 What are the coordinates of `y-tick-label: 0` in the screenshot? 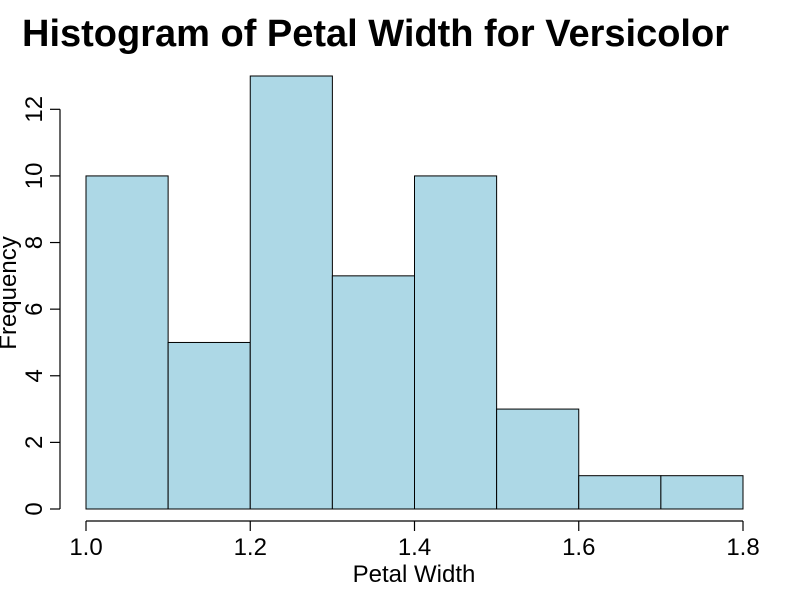 It's located at (34, 508).